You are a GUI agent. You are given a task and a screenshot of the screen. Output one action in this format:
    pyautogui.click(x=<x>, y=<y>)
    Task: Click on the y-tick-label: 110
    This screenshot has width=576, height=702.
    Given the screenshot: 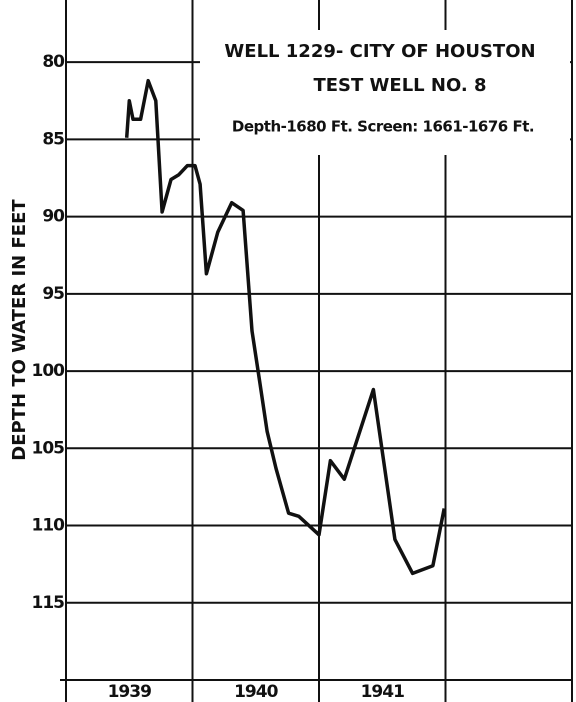 What is the action you would take?
    pyautogui.click(x=49, y=526)
    